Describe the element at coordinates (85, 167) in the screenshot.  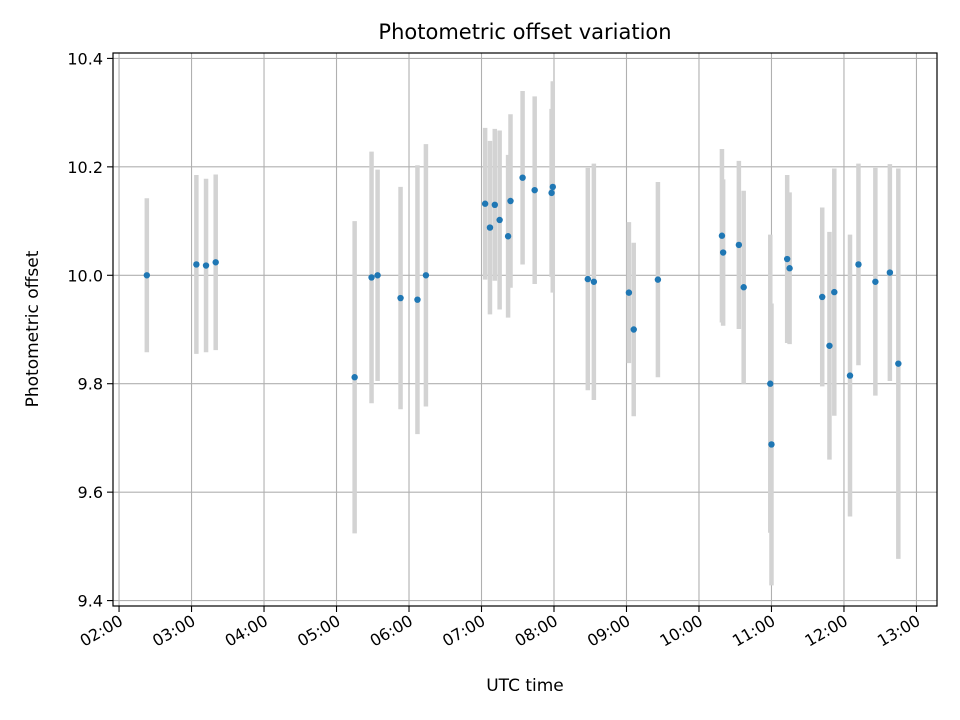
I see `y-tick-label: 10.2` at that location.